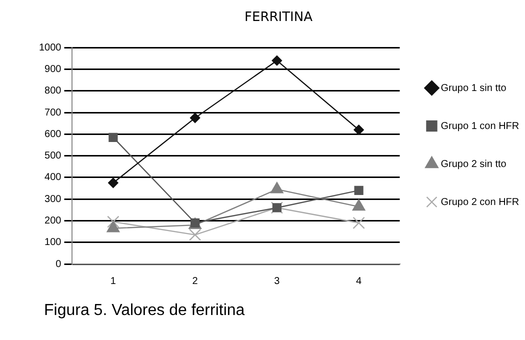 This screenshot has height=340, width=525. Describe the element at coordinates (473, 164) in the screenshot. I see `legend-label: Grupo 2 sin tto` at that location.